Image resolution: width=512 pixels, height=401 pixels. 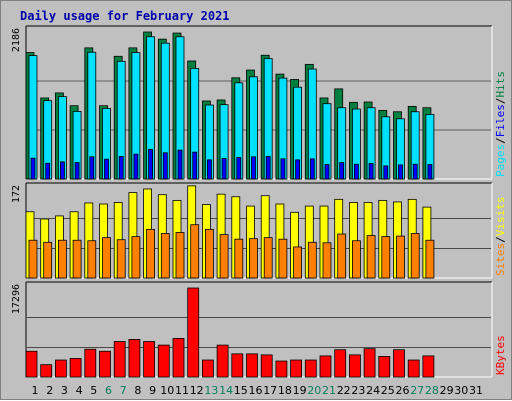 What do you see at coordinates (285, 390) in the screenshot?
I see `x-tick-label: 18` at bounding box center [285, 390].